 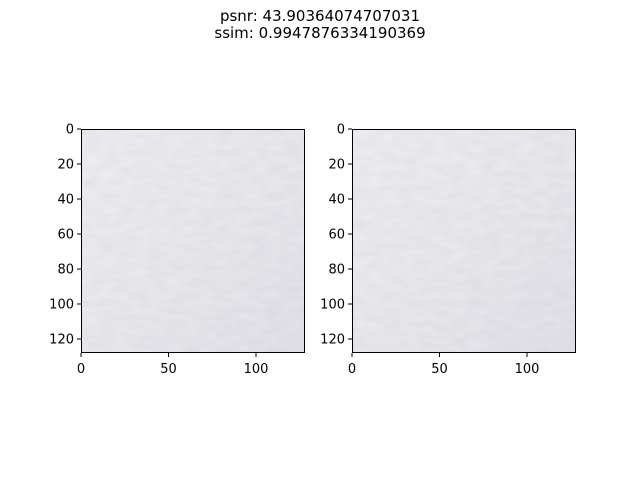 What do you see at coordinates (320, 16) in the screenshot?
I see `figure-title-line-1: psnr: 43.90364074707031` at bounding box center [320, 16].